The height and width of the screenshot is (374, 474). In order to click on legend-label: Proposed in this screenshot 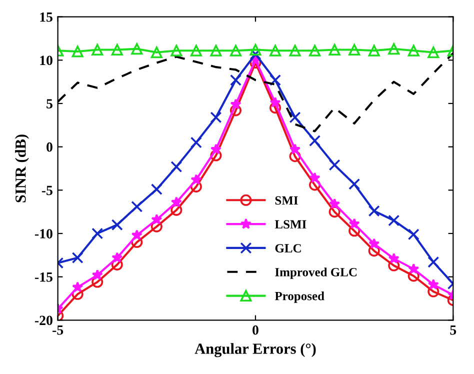, I will do `click(299, 297)`.